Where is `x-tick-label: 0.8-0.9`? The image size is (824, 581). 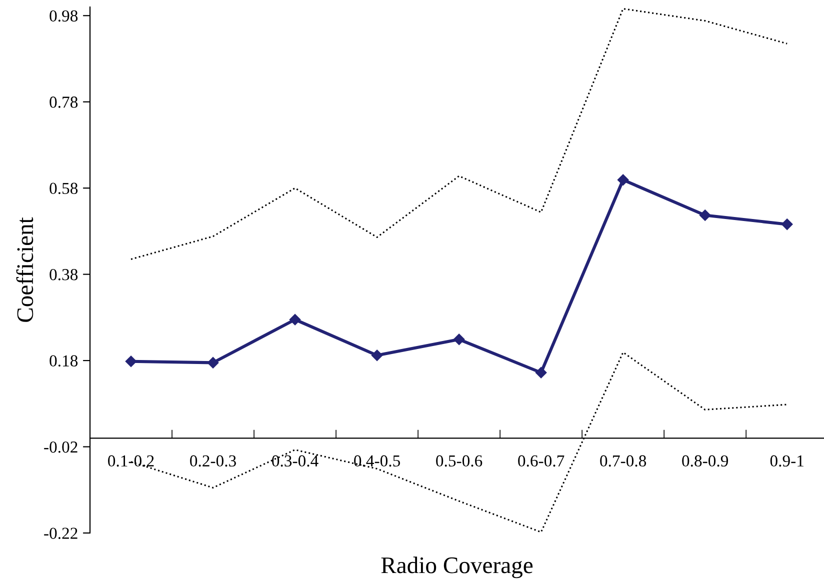
x-tick-label: 0.8-0.9 is located at coordinates (705, 461).